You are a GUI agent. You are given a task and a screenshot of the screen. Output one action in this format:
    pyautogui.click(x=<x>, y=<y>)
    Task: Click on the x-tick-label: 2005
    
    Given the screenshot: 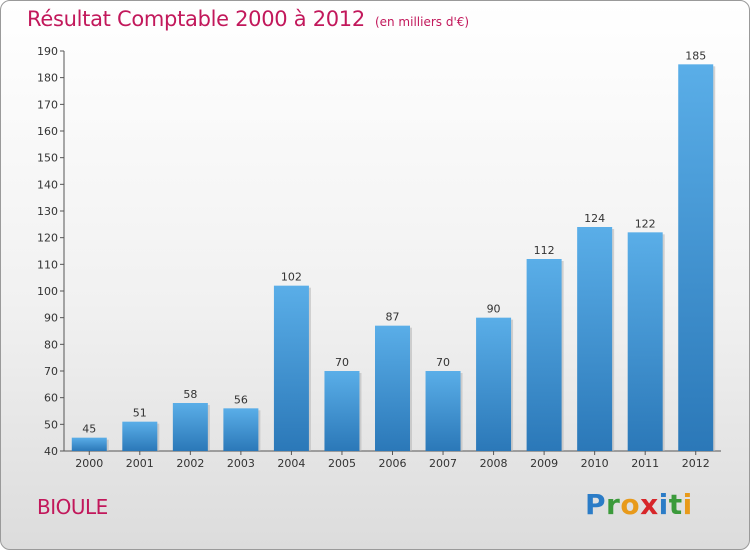 What is the action you would take?
    pyautogui.click(x=342, y=463)
    